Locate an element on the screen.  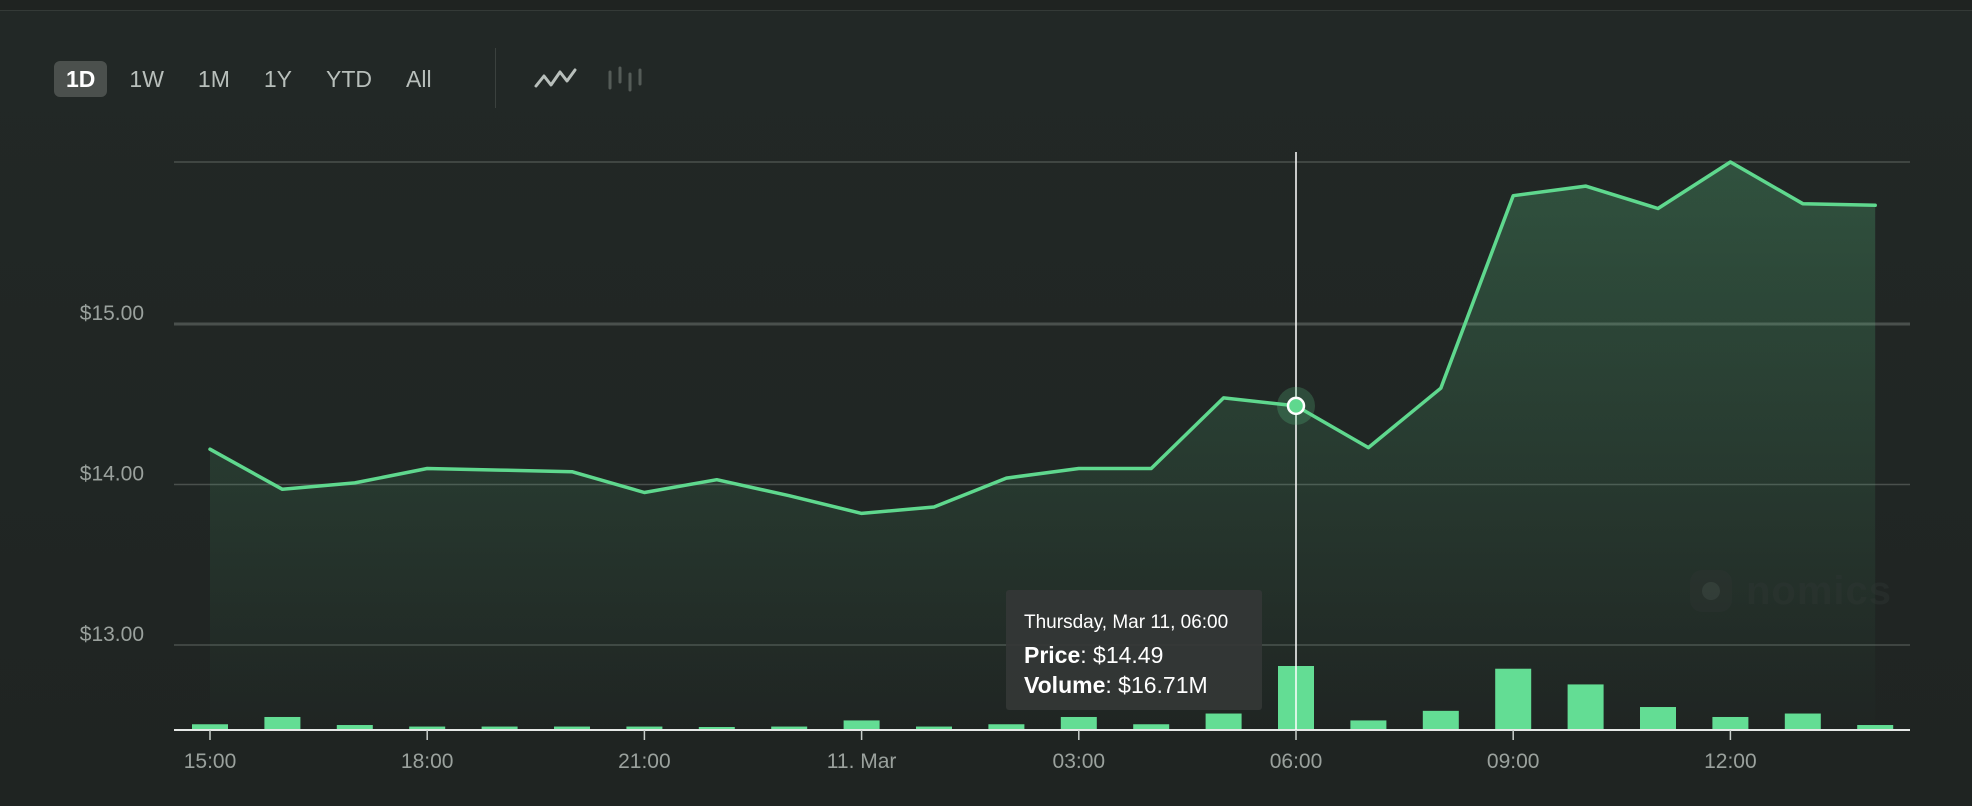
x-tick-label: 12:00 is located at coordinates (1730, 761).